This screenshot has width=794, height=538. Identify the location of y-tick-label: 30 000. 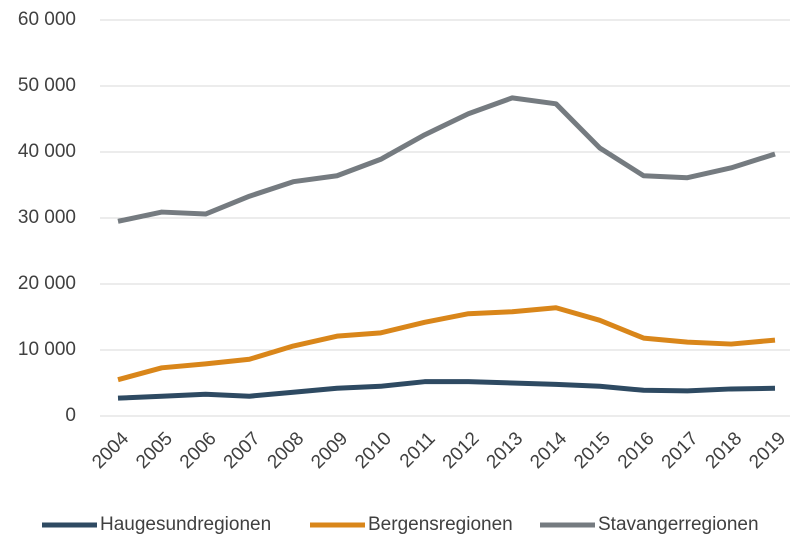
(47, 217).